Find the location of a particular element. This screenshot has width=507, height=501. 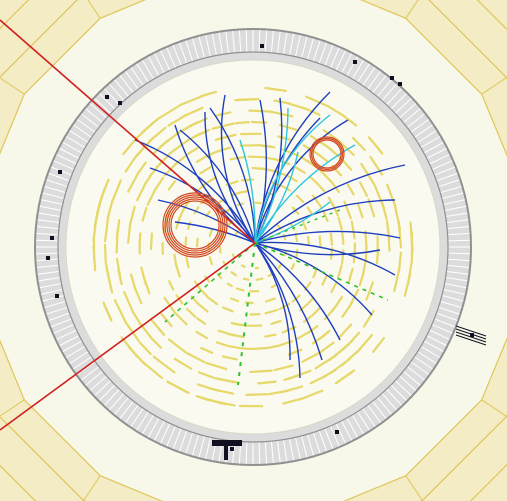

charged-track-light is located at coordinates (271, 175).